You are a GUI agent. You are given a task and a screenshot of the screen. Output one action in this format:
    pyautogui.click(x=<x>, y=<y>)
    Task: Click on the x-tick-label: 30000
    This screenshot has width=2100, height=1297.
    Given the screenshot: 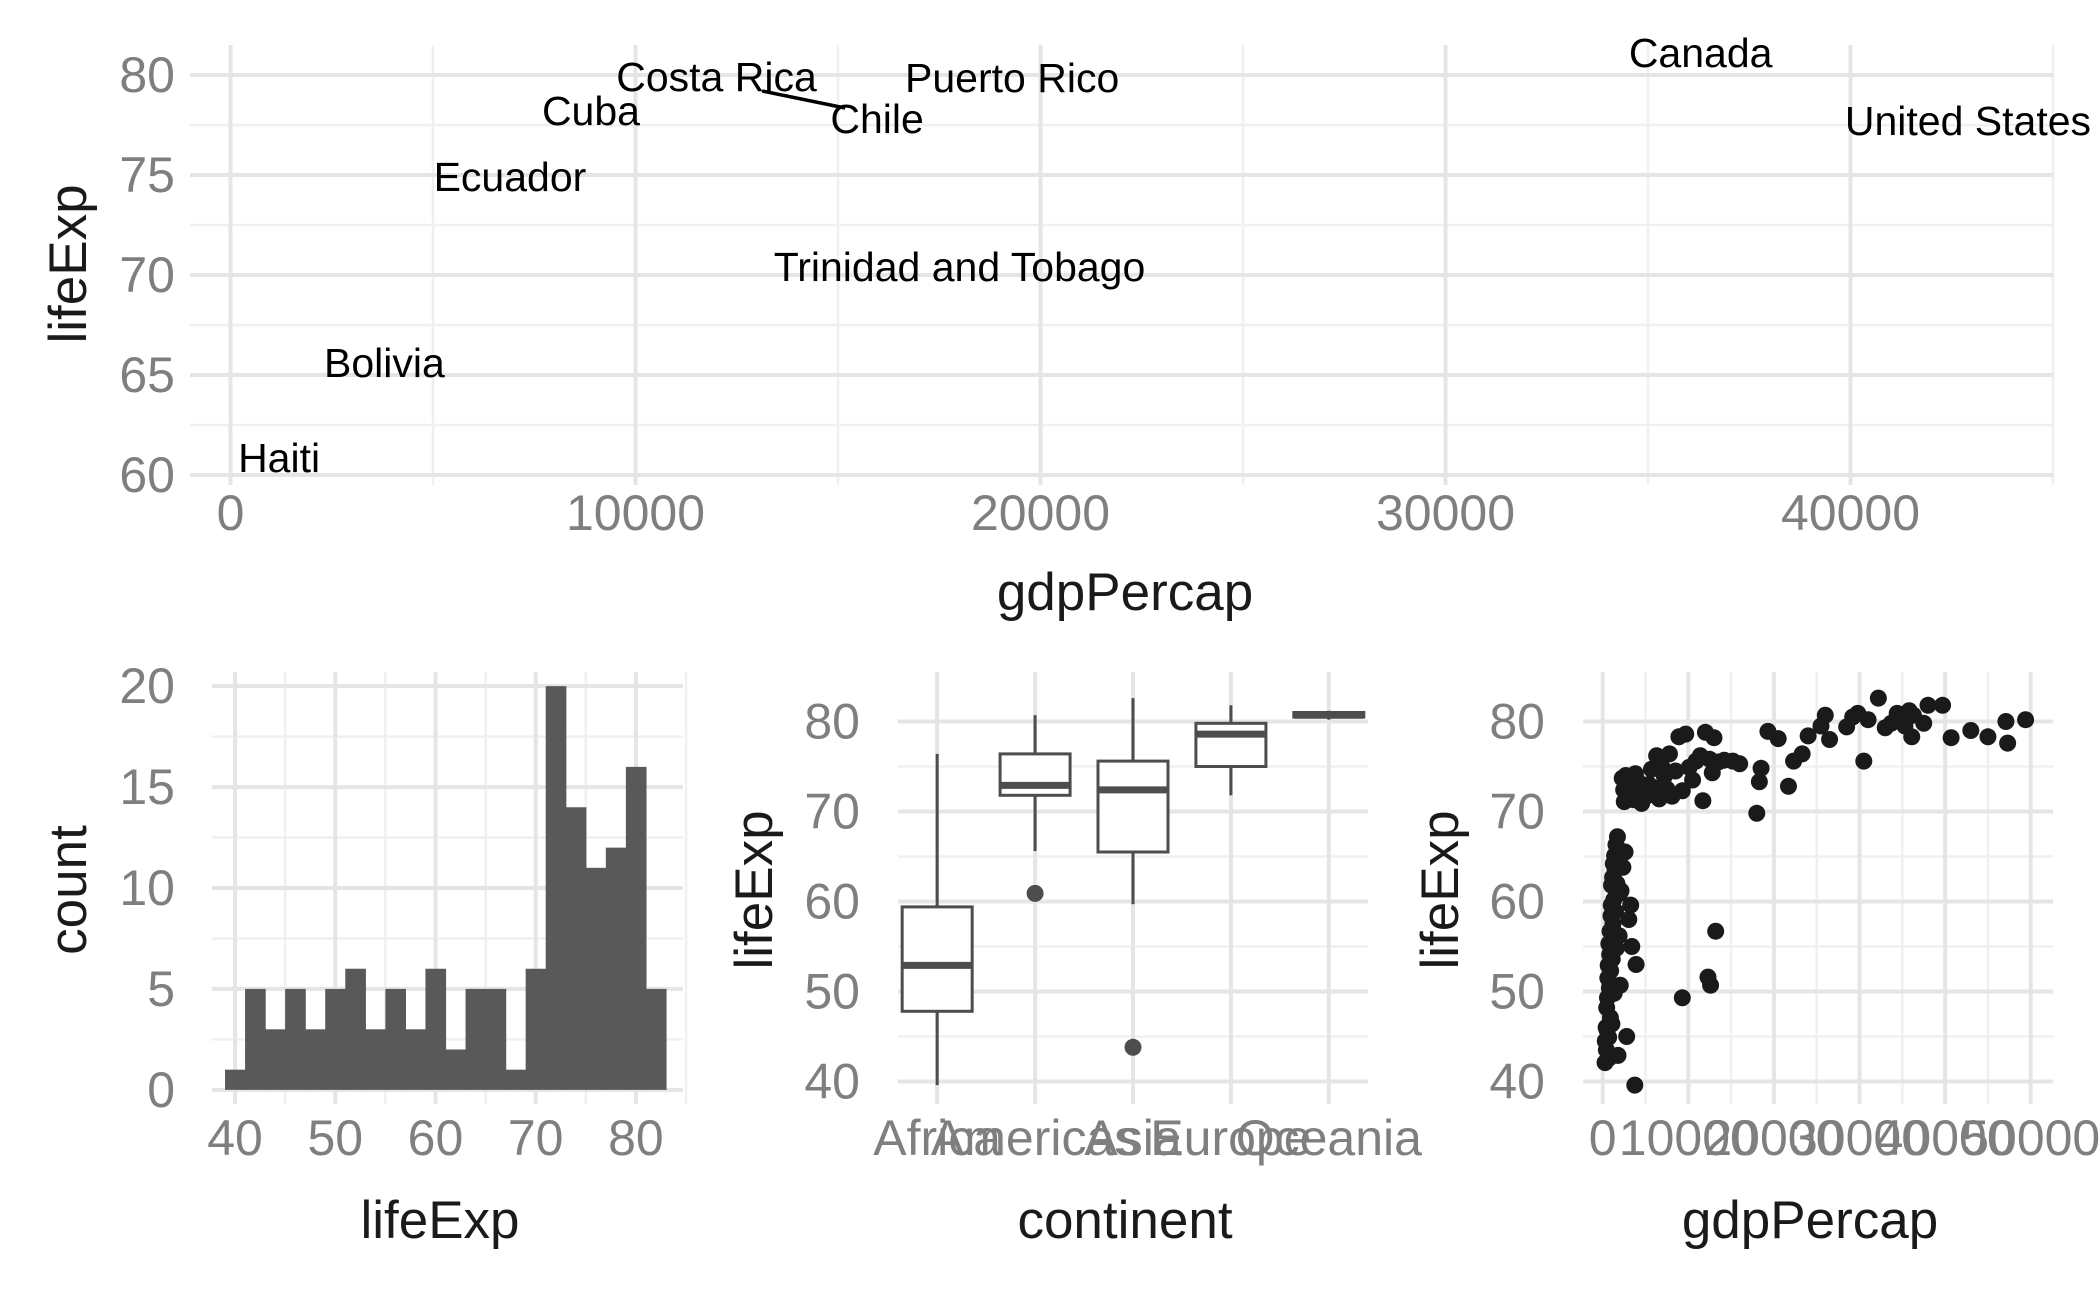 What is the action you would take?
    pyautogui.click(x=1859, y=1138)
    